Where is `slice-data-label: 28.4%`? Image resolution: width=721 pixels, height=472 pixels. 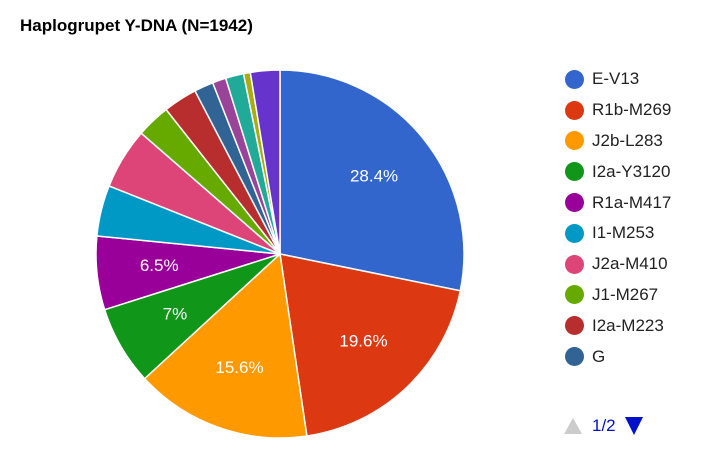
slice-data-label: 28.4% is located at coordinates (374, 176).